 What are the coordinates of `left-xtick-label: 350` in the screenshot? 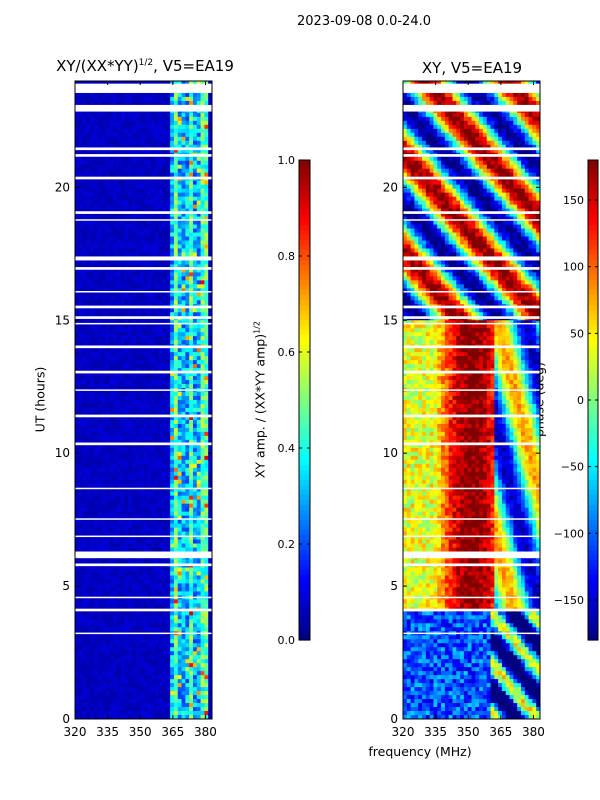 It's located at (140, 732).